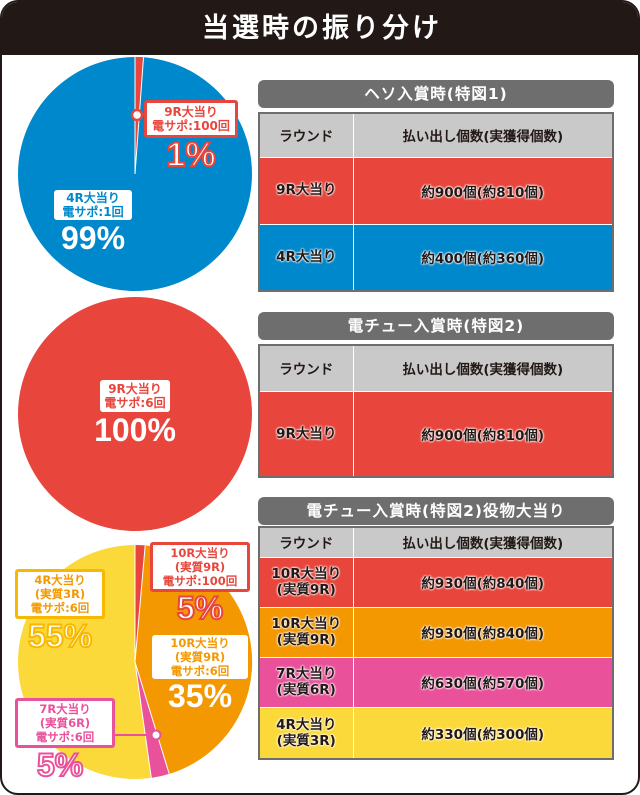  Describe the element at coordinates (93, 238) in the screenshot. I see `pie1-pct-4r: 99%` at that location.